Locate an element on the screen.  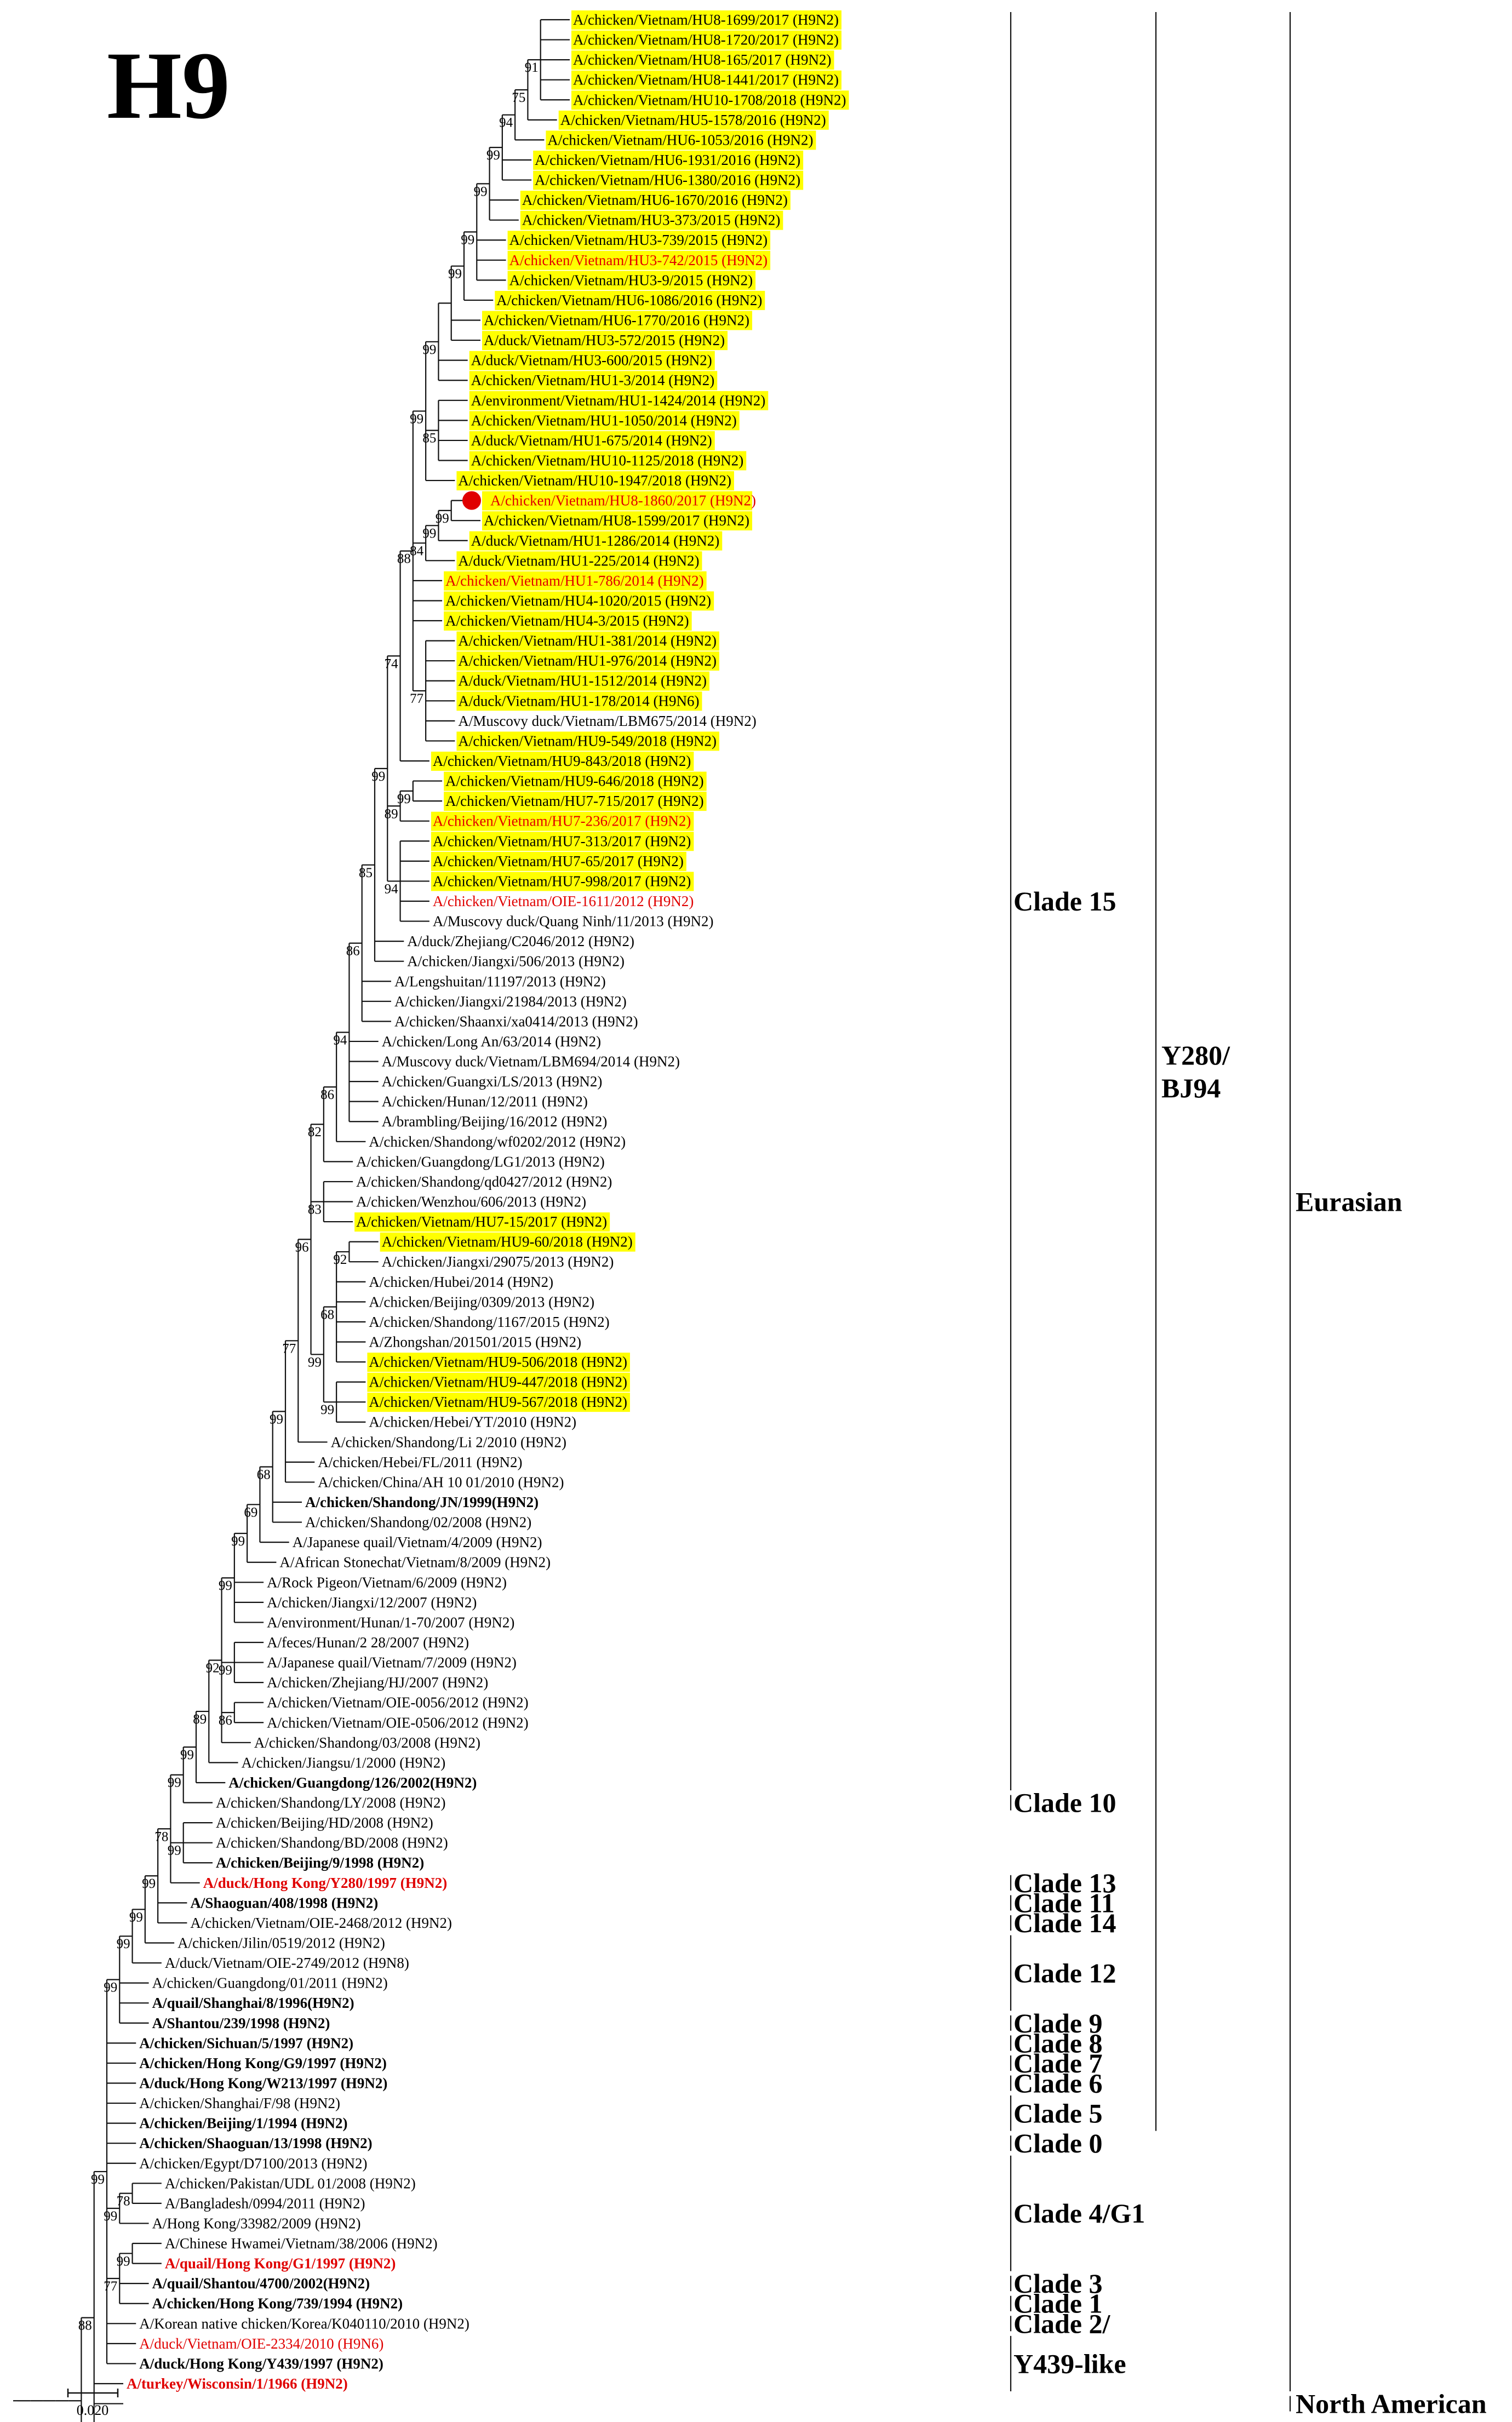
leaf-label: A/Rock Pigeon/Vietnam/6/2009 (H9N2) is located at coordinates (387, 1582).